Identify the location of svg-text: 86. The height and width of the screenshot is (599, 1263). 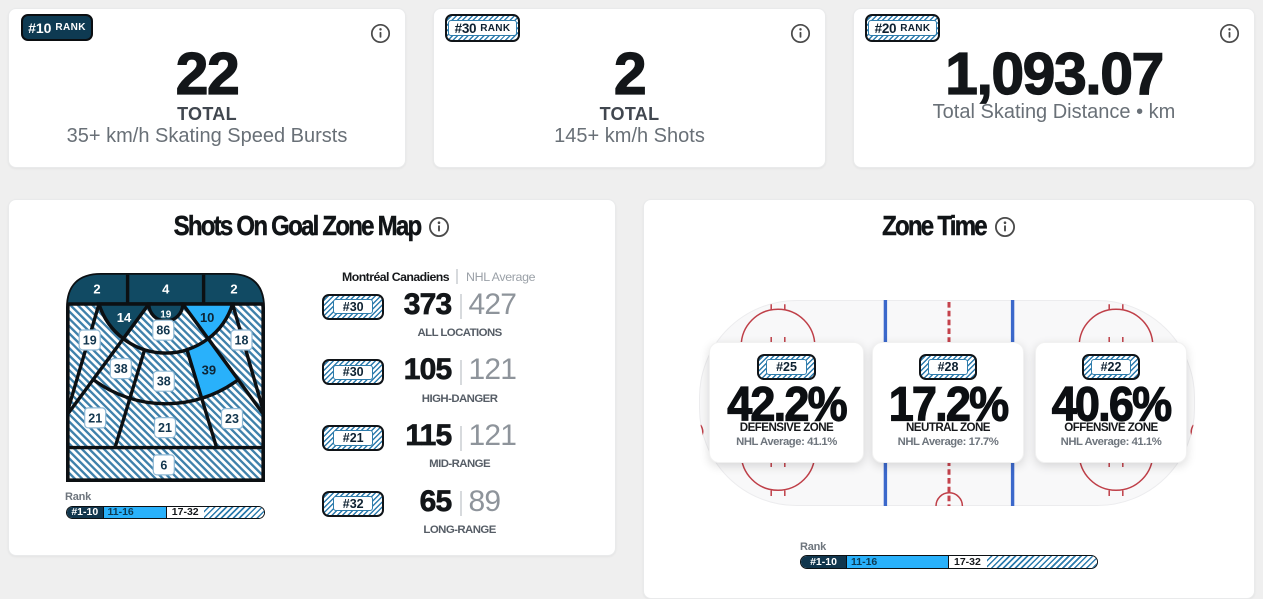
(163, 331).